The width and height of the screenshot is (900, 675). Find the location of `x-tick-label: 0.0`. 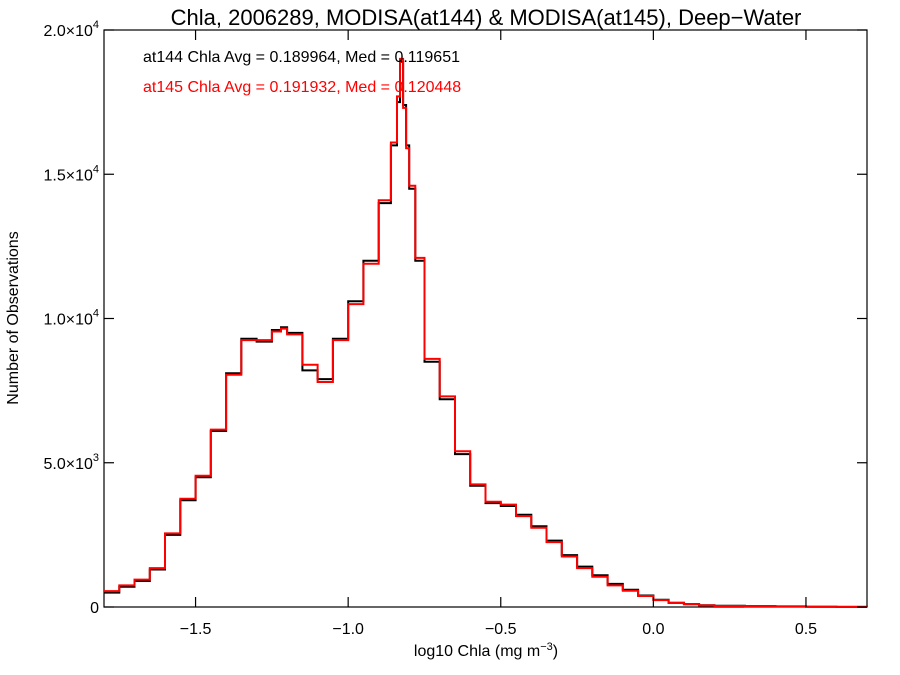

x-tick-label: 0.0 is located at coordinates (653, 629).